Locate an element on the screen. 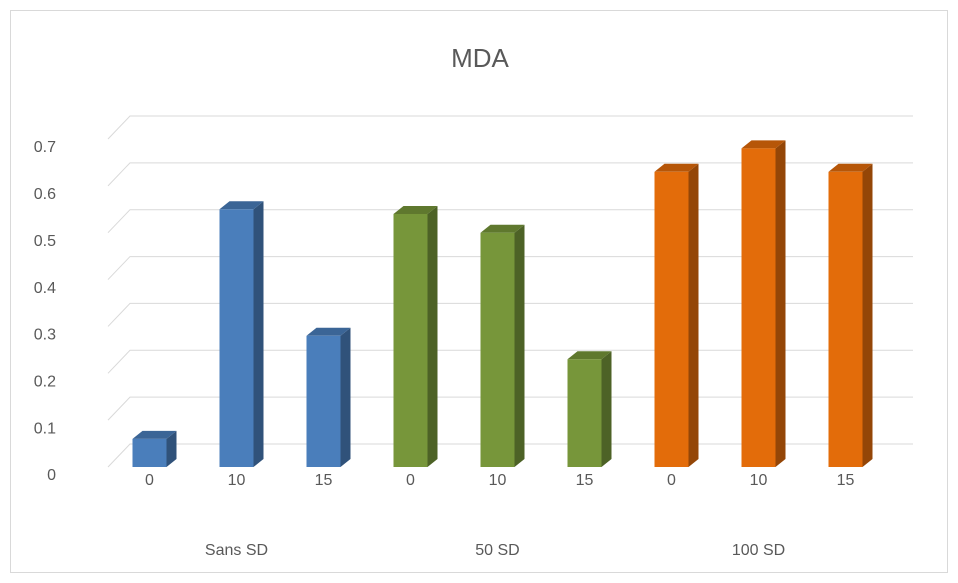  group-label: 50 SD is located at coordinates (497, 550).